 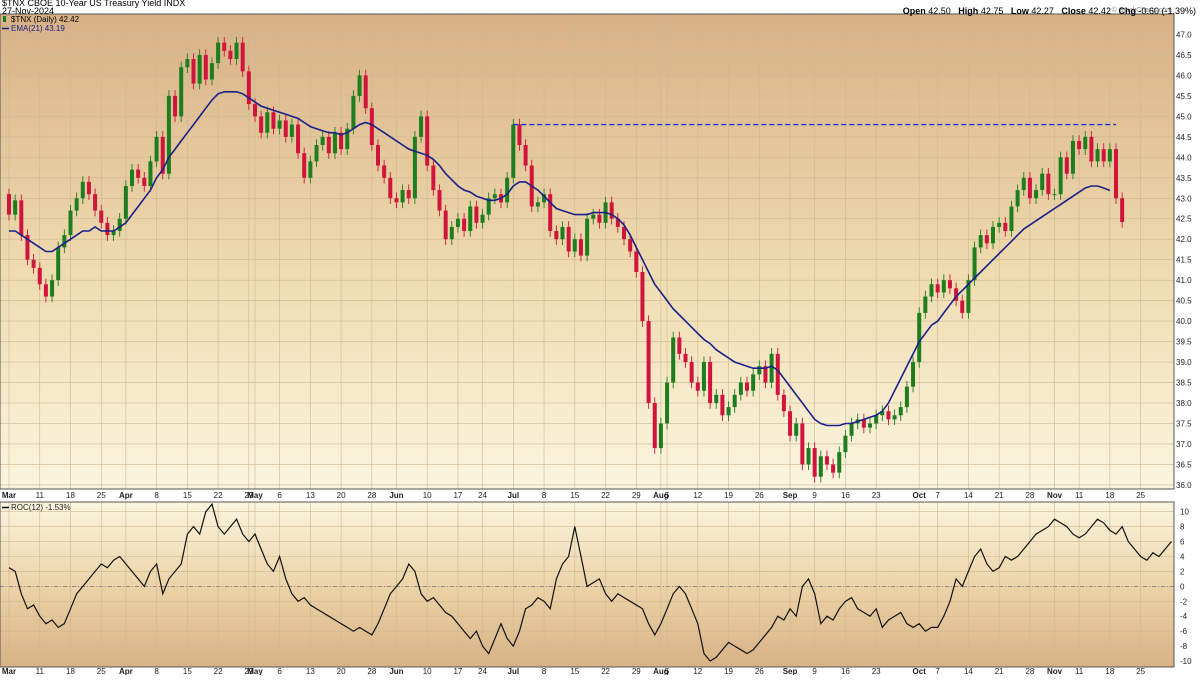 I want to click on price-x-tick-label: 11, so click(x=40, y=495).